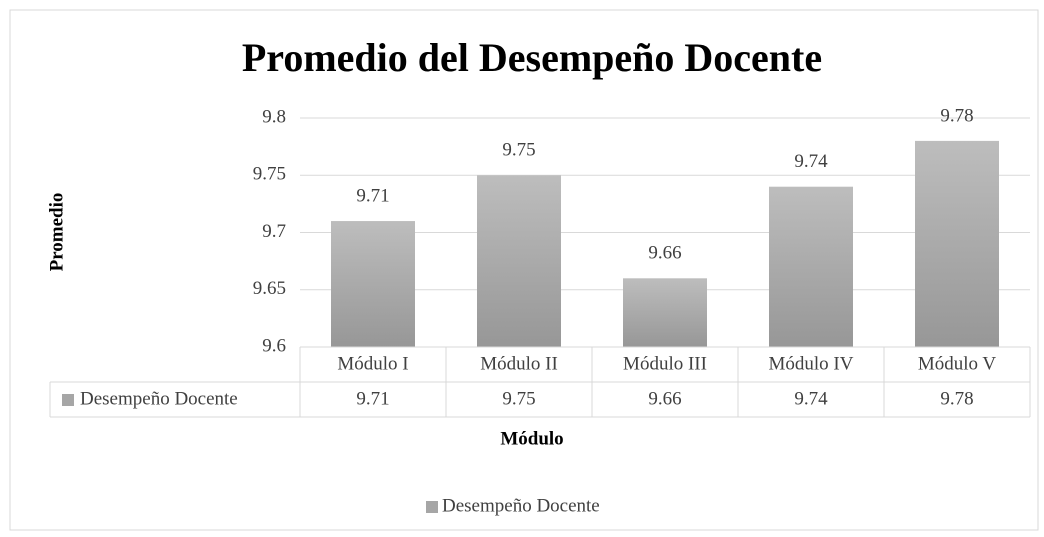 The image size is (1044, 537). I want to click on legend-label: Desempeño Docente, so click(521, 505).